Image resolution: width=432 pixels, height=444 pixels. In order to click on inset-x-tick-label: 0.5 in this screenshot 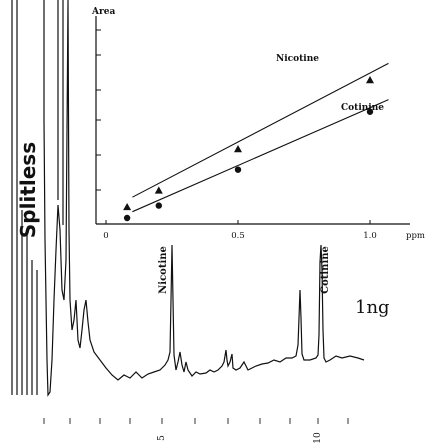, I will do `click(238, 236)`.